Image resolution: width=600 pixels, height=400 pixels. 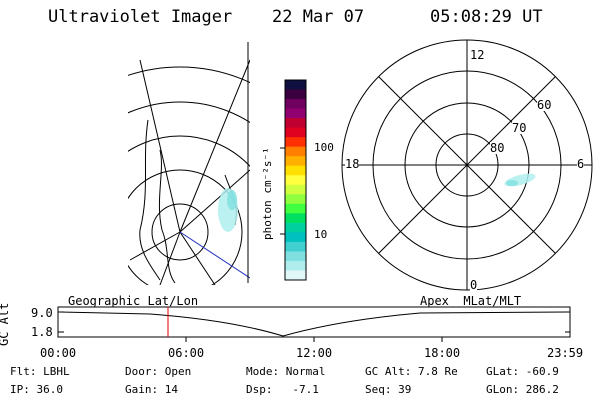 I want to click on timeline-frame, so click(x=314, y=322).